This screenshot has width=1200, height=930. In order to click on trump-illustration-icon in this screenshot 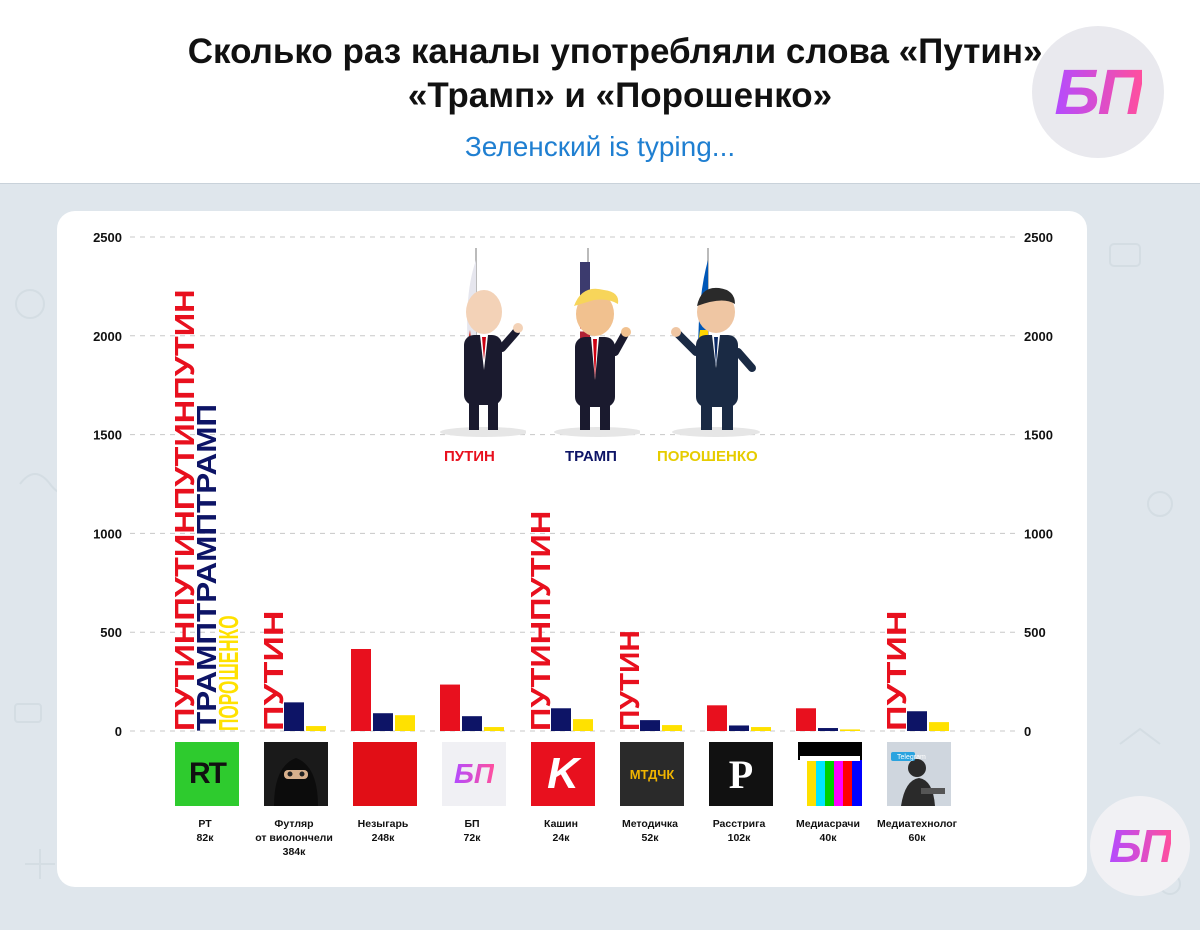, I will do `click(597, 342)`.